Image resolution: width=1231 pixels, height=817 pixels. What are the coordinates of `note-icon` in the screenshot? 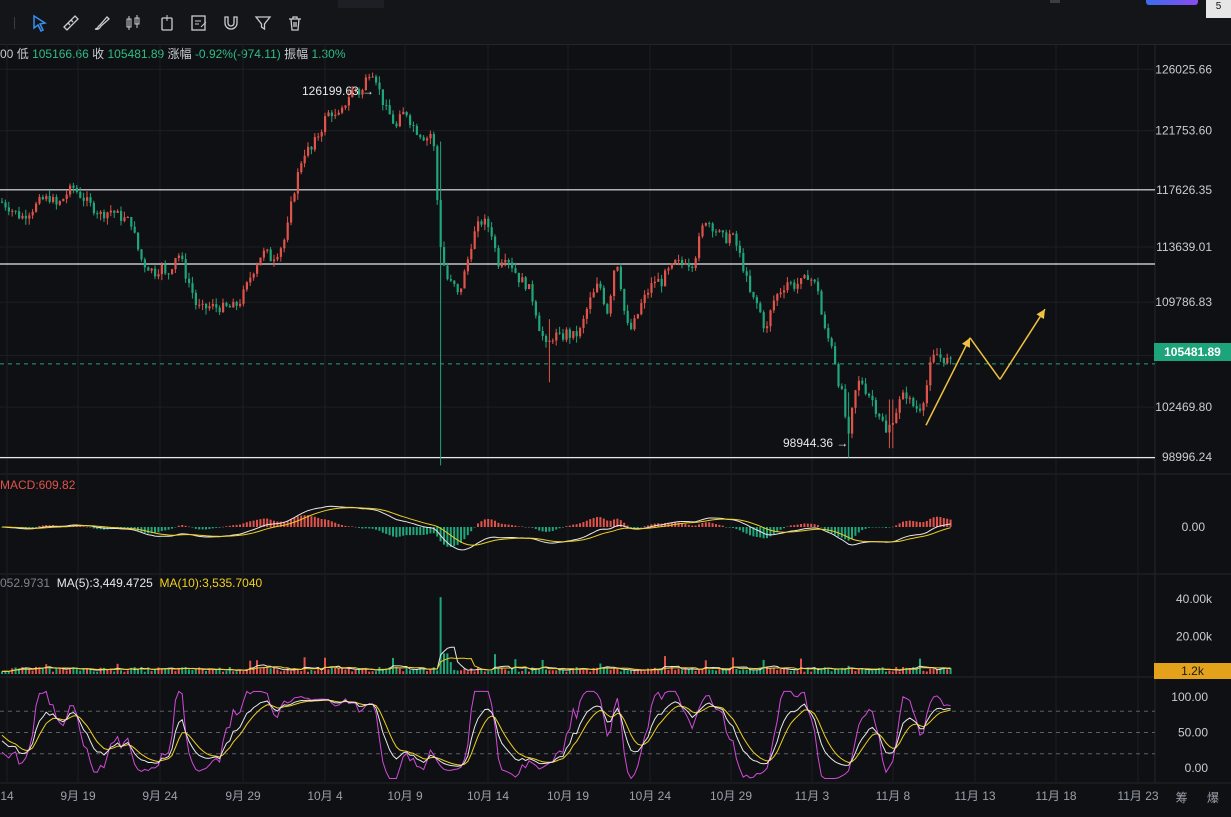 It's located at (199, 23).